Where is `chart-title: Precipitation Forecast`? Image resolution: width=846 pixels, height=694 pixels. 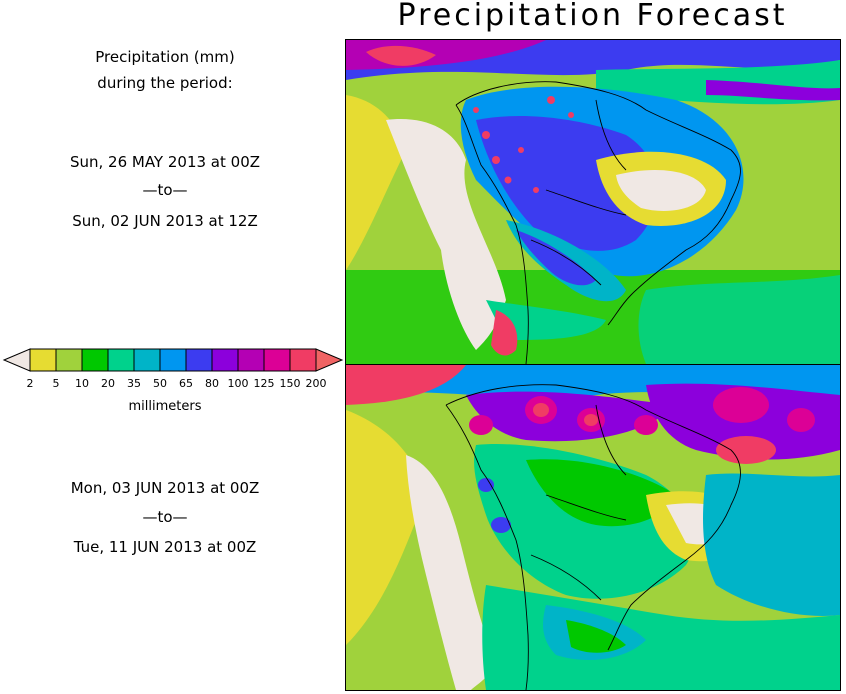 chart-title: Precipitation Forecast is located at coordinates (592, 16).